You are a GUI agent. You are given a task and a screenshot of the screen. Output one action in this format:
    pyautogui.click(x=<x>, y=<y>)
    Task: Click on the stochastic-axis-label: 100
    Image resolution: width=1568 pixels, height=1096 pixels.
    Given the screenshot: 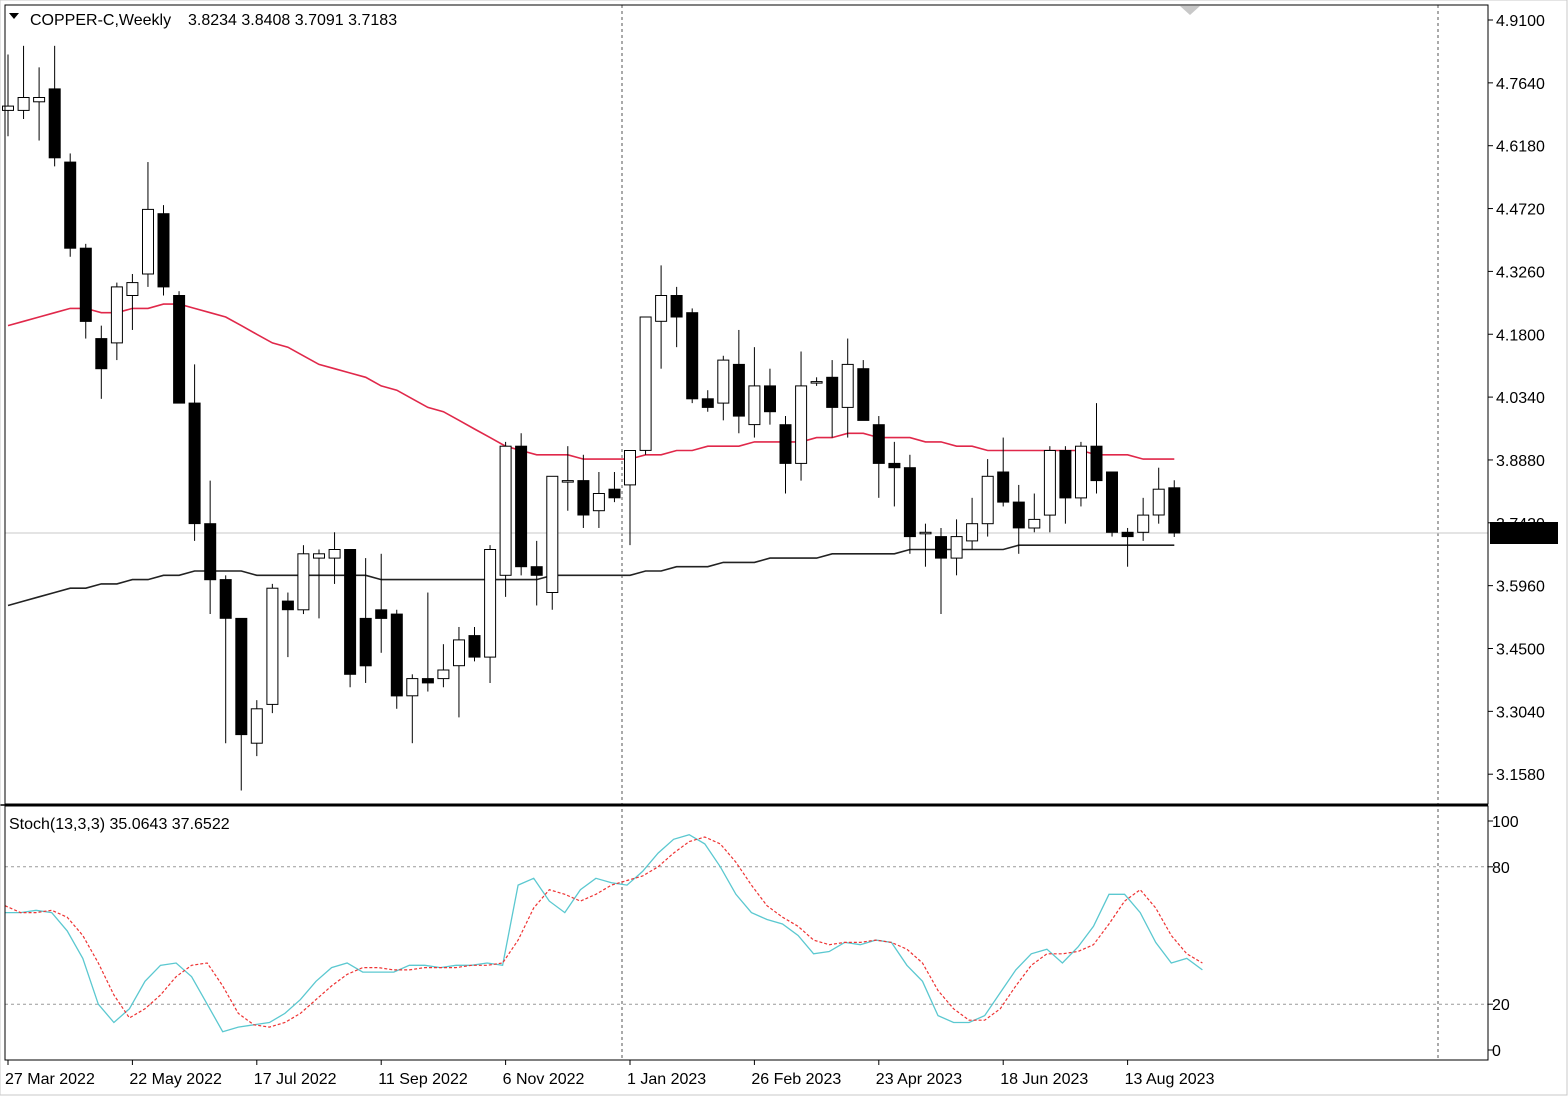 What is the action you would take?
    pyautogui.click(x=1505, y=822)
    